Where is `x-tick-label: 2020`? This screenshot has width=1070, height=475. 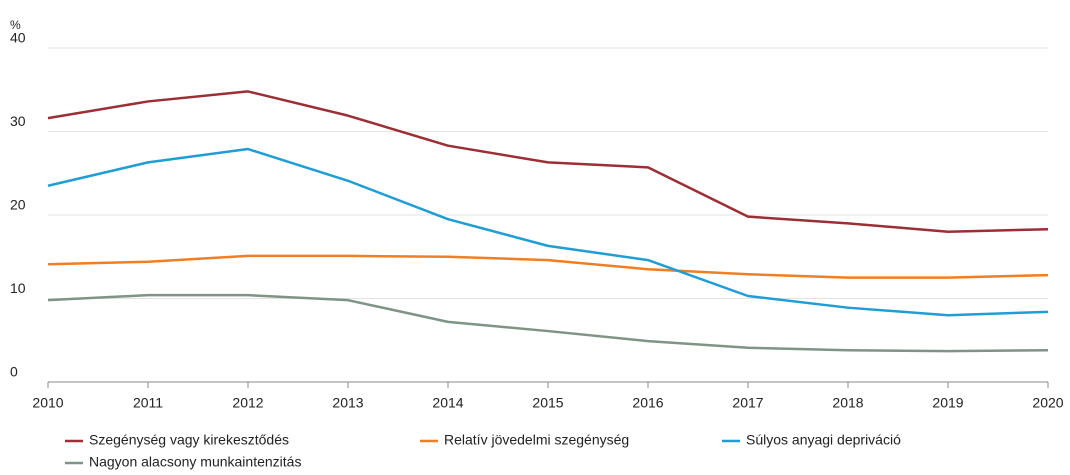
x-tick-label: 2020 is located at coordinates (1047, 403).